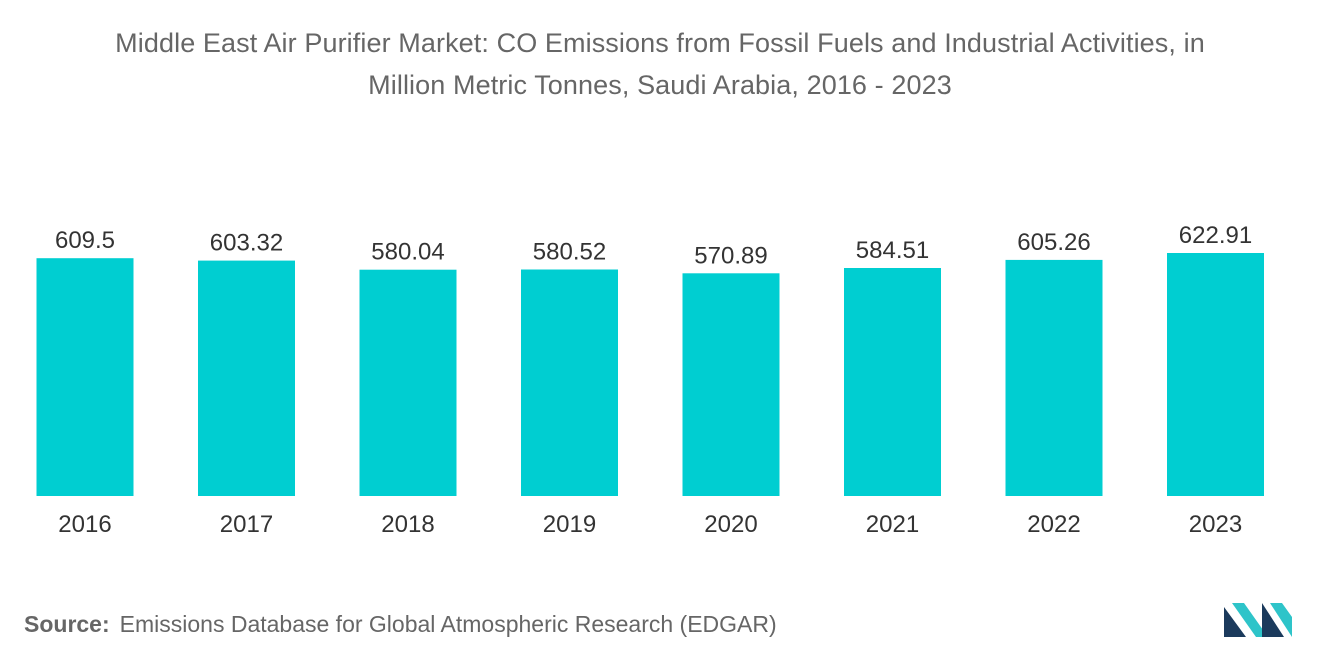 Image resolution: width=1320 pixels, height=665 pixels. I want to click on value-label-2020: 570.89, so click(730, 255).